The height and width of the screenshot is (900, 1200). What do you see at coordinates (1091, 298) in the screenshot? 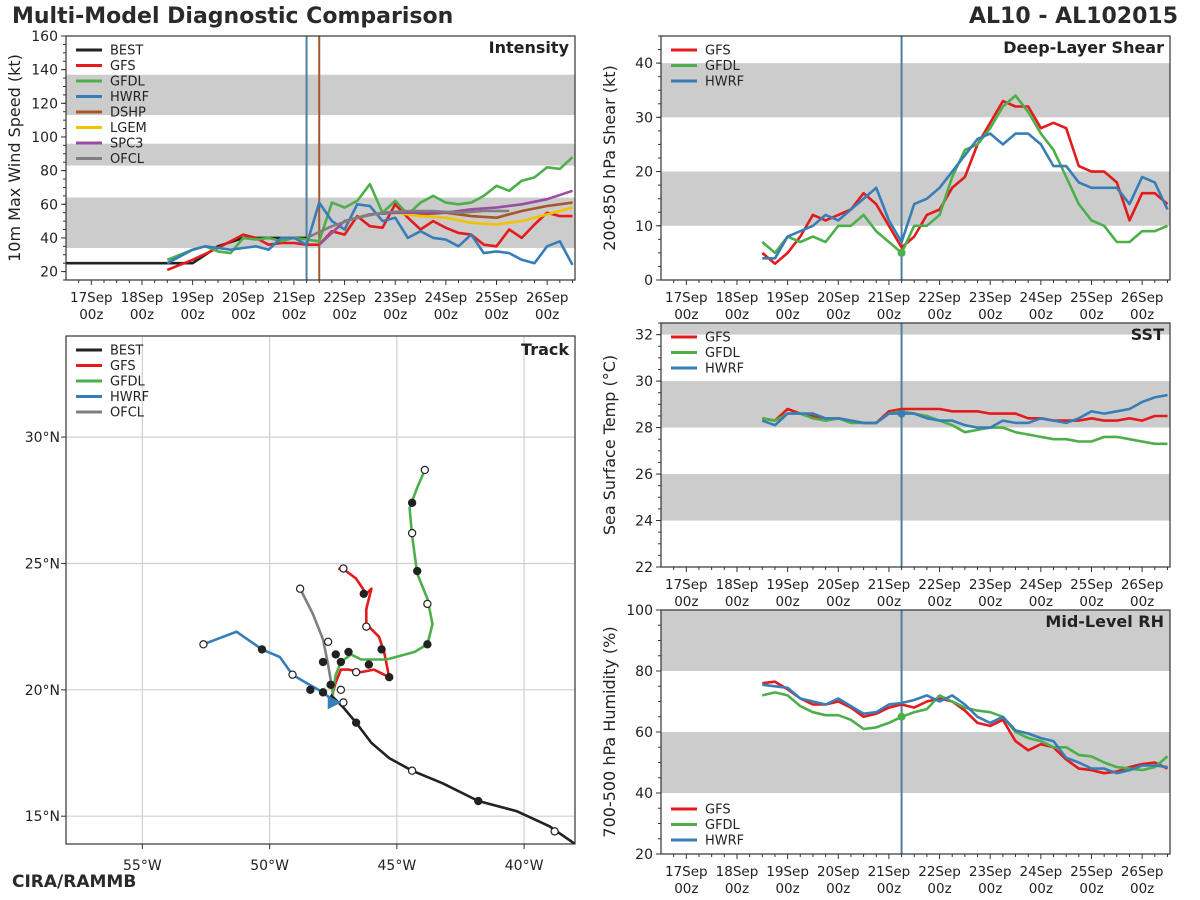
I see `shear-xtick-label-day: 25Sep` at bounding box center [1091, 298].